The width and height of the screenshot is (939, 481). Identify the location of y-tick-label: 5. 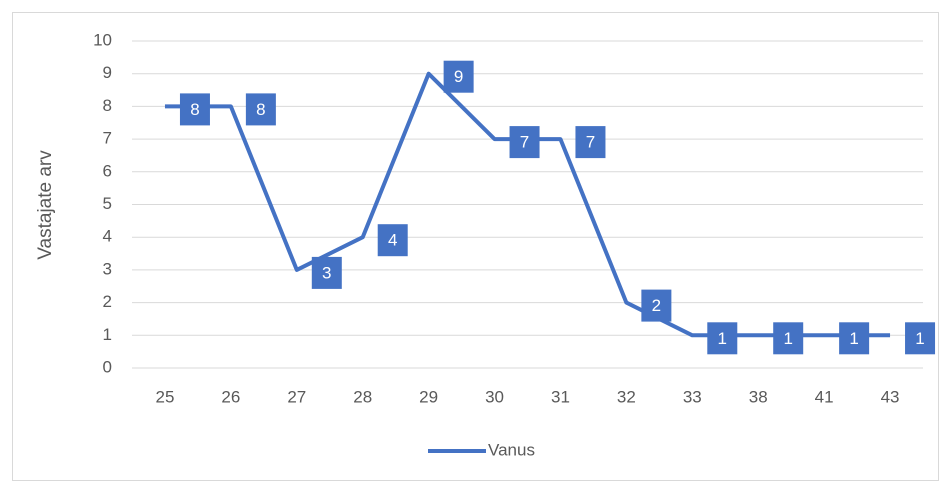
(107, 203).